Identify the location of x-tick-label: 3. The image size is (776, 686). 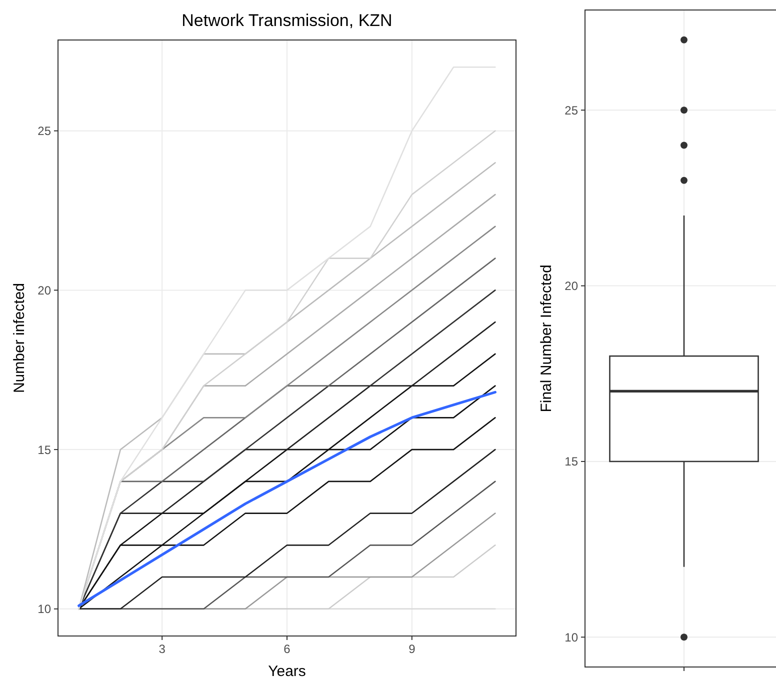
(162, 649).